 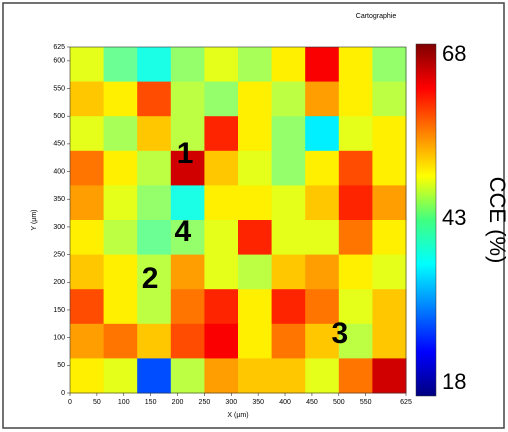 I want to click on y-axis-label: Y (µm), so click(x=34, y=219).